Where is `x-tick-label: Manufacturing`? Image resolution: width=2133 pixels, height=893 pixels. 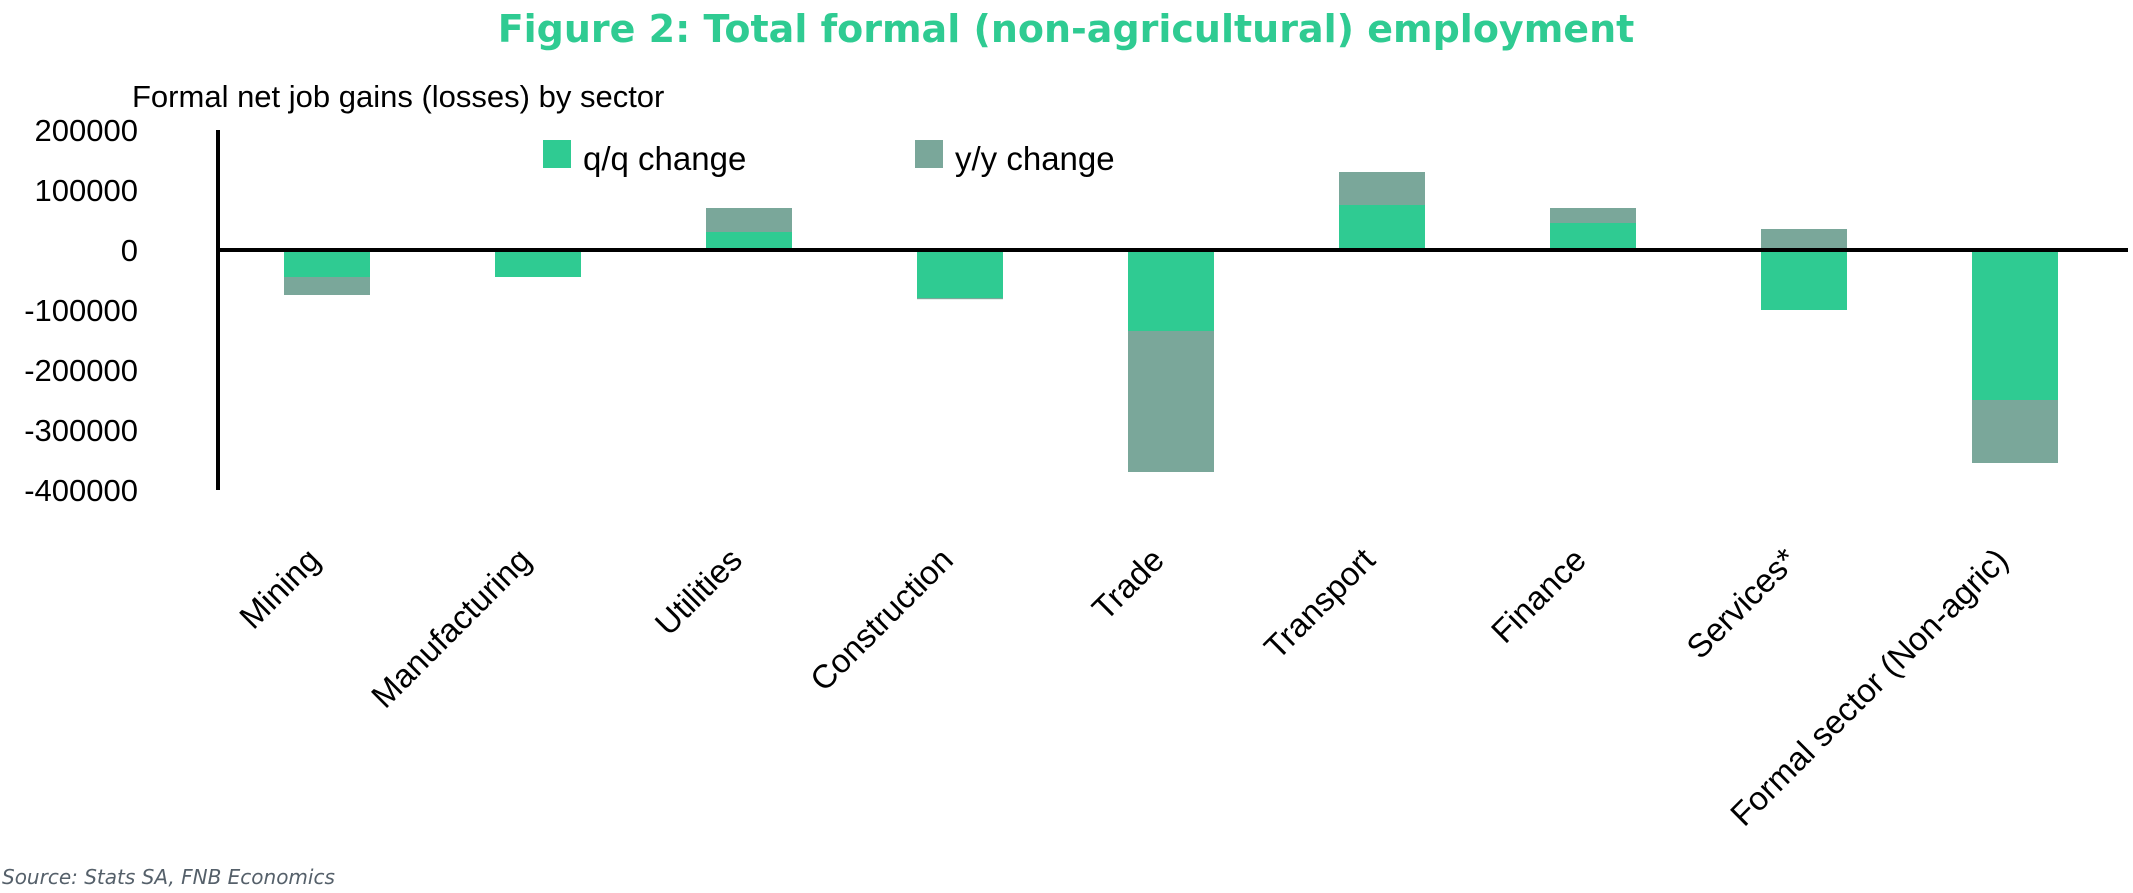 x-tick-label: Manufacturing is located at coordinates (451, 628).